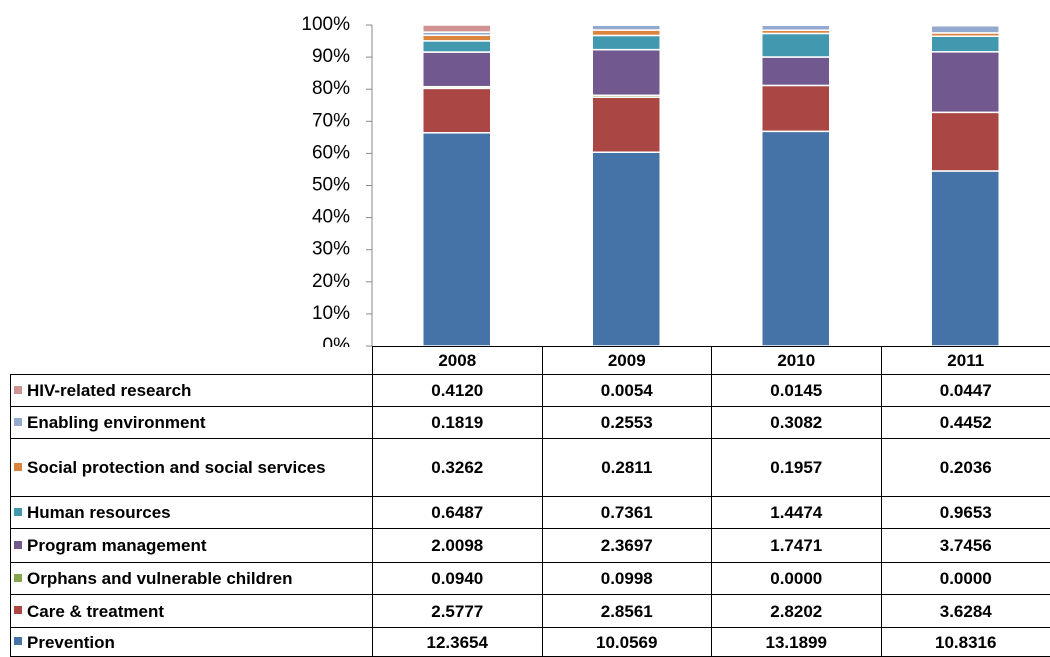 Image resolution: width=1050 pixels, height=657 pixels. I want to click on legend-label: Prevention, so click(71, 642).